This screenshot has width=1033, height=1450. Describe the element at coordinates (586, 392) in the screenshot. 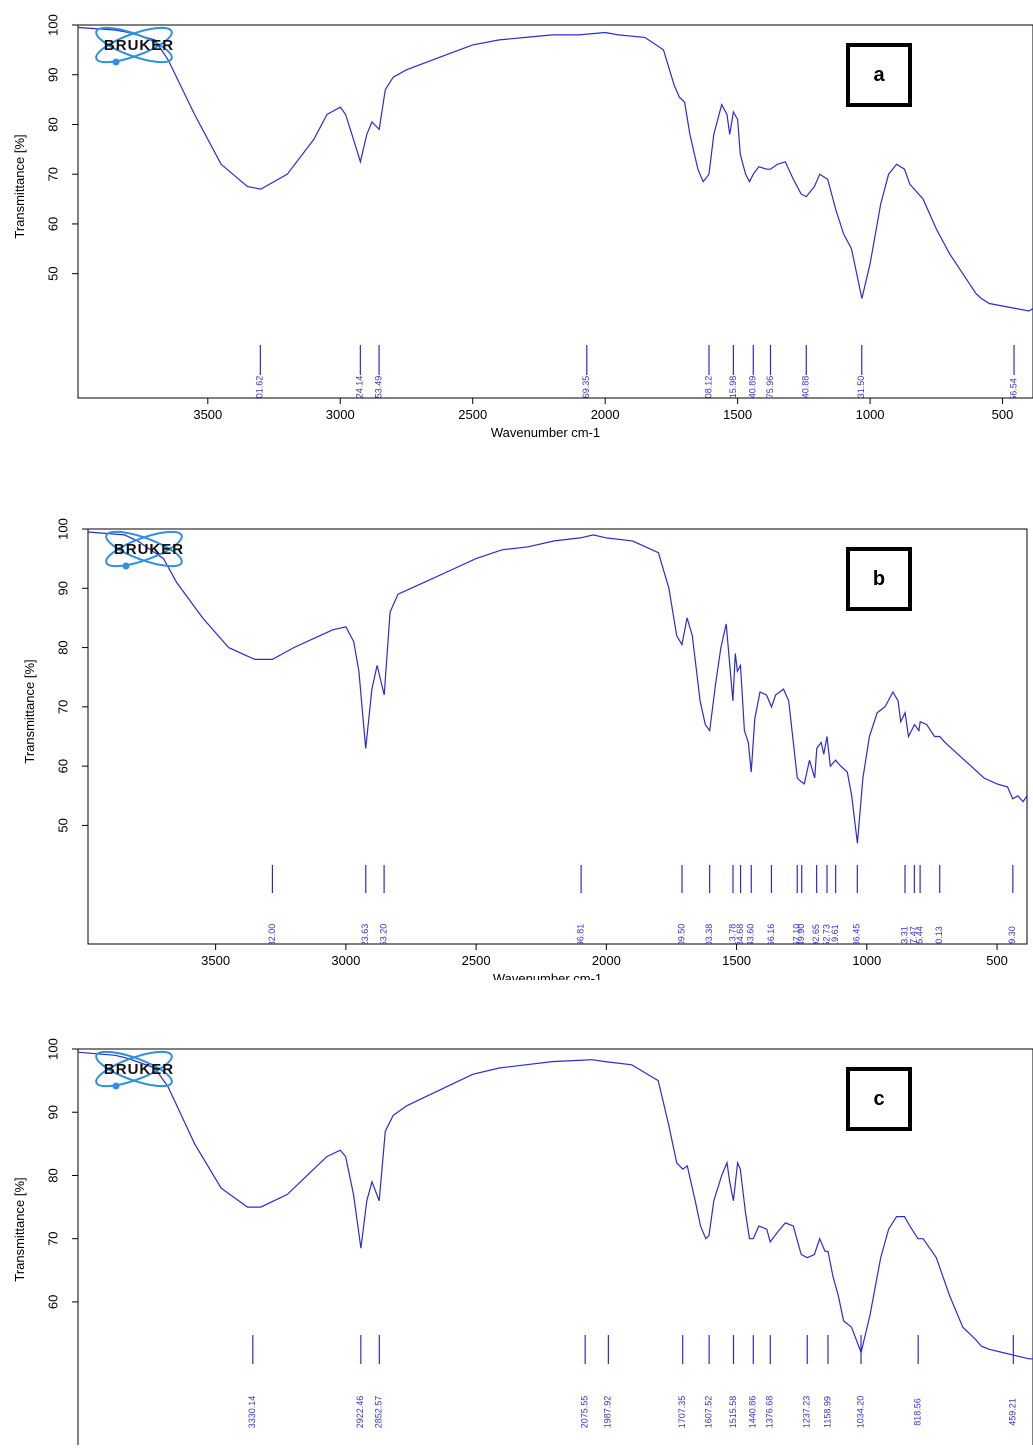

I see `peak-label: 2069.35` at that location.